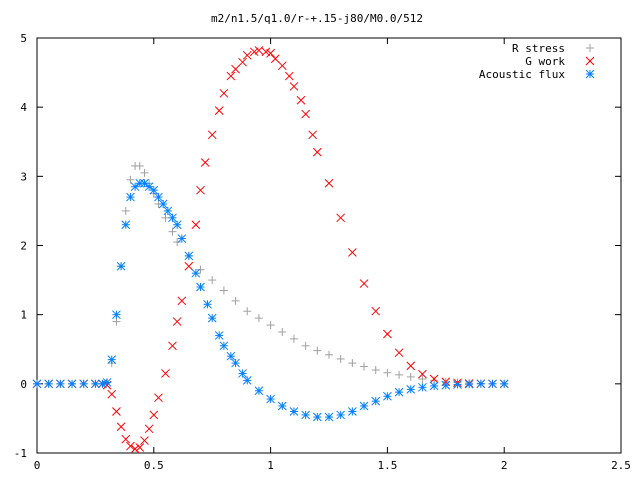  I want to click on x-tick-label: 1.5, so click(387, 465).